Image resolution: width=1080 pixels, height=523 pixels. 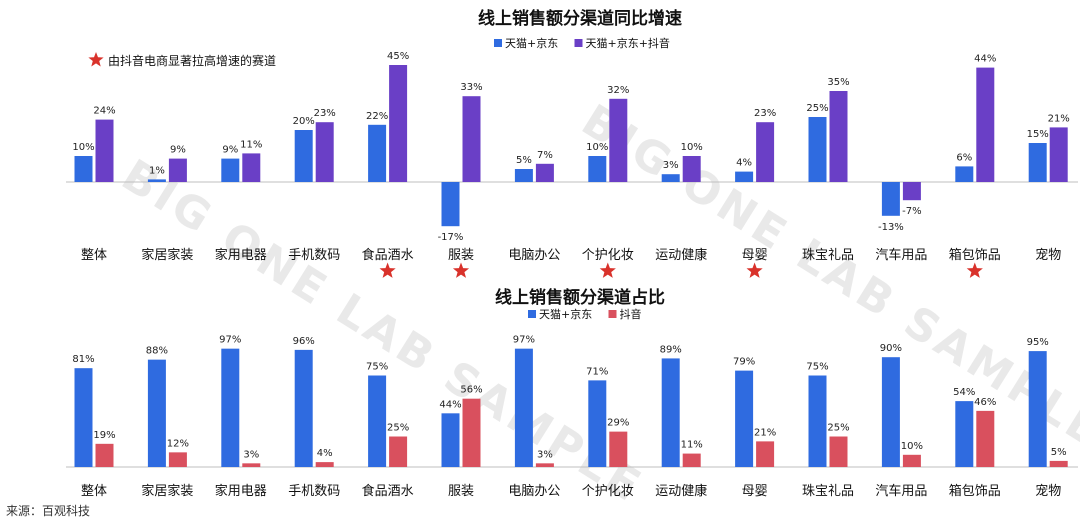 I want to click on category-label-1-2: 家居家装, so click(x=167, y=255).